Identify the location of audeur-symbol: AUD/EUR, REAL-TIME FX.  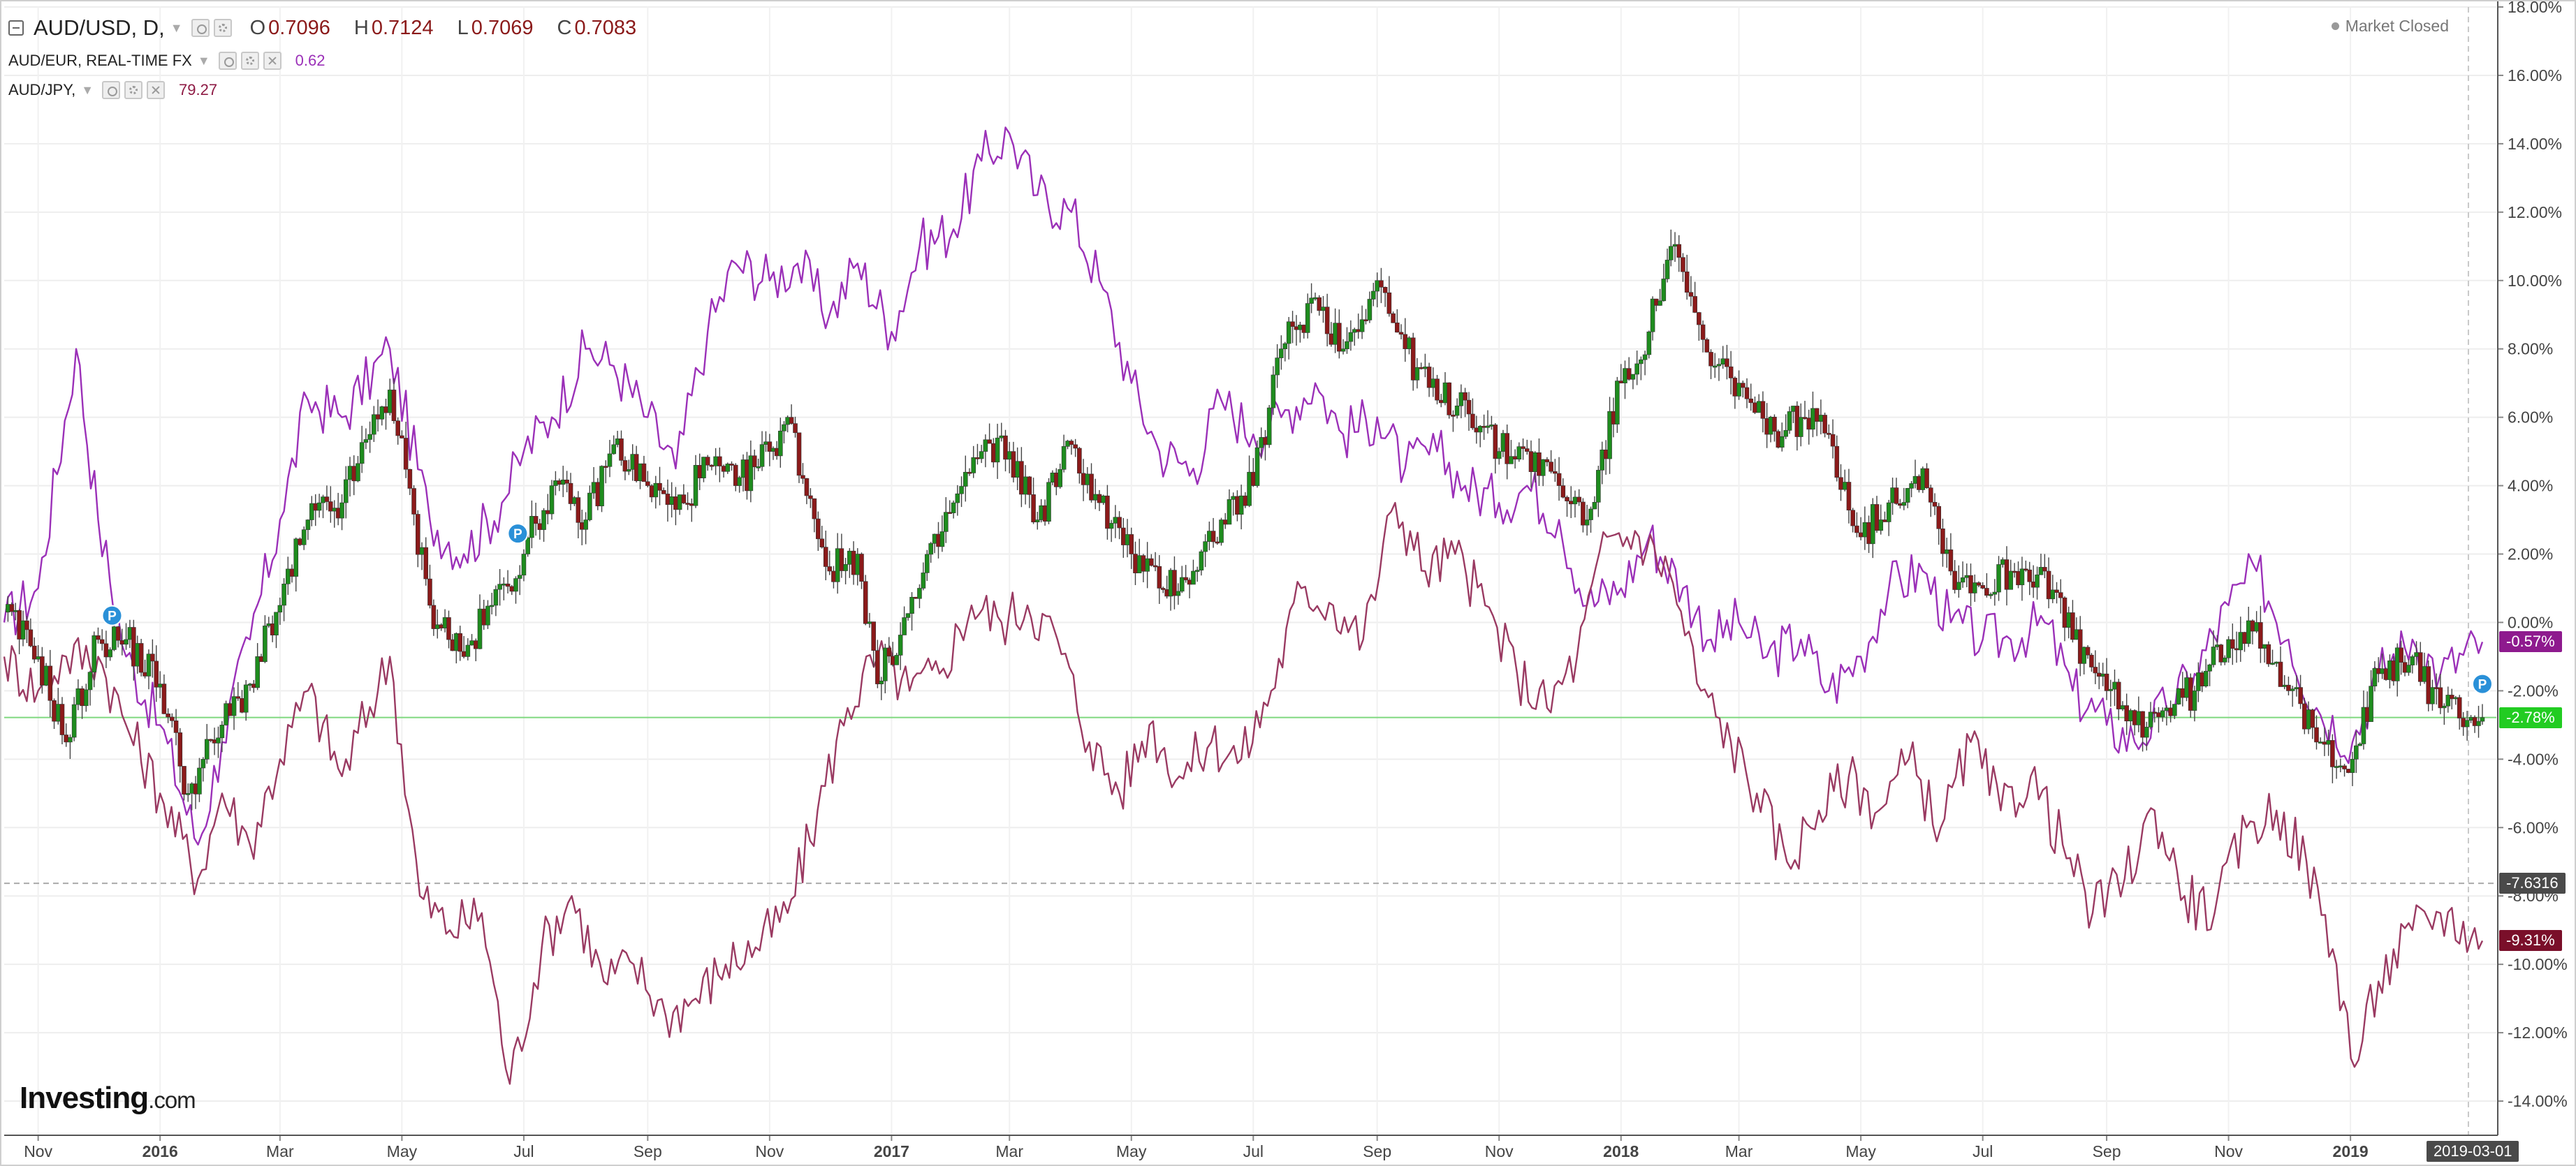
(100, 60).